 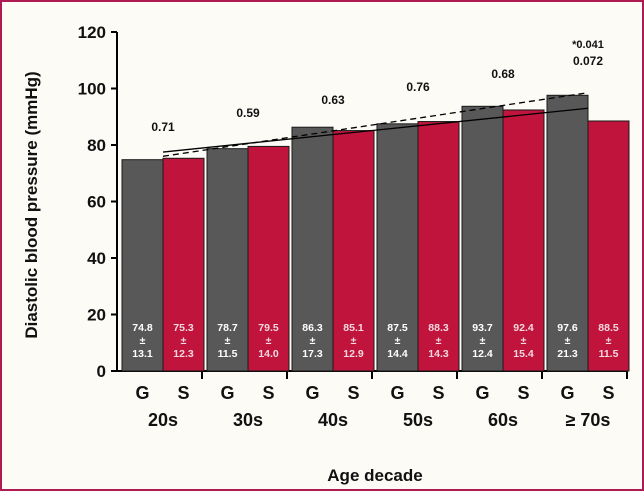 What do you see at coordinates (503, 74) in the screenshot?
I see `p-value: 0.68` at bounding box center [503, 74].